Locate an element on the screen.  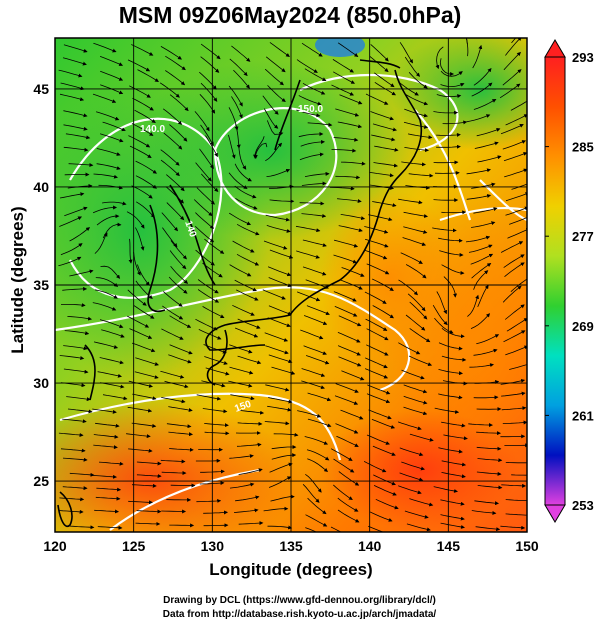
y-tick-label: 40 is located at coordinates (41, 187).